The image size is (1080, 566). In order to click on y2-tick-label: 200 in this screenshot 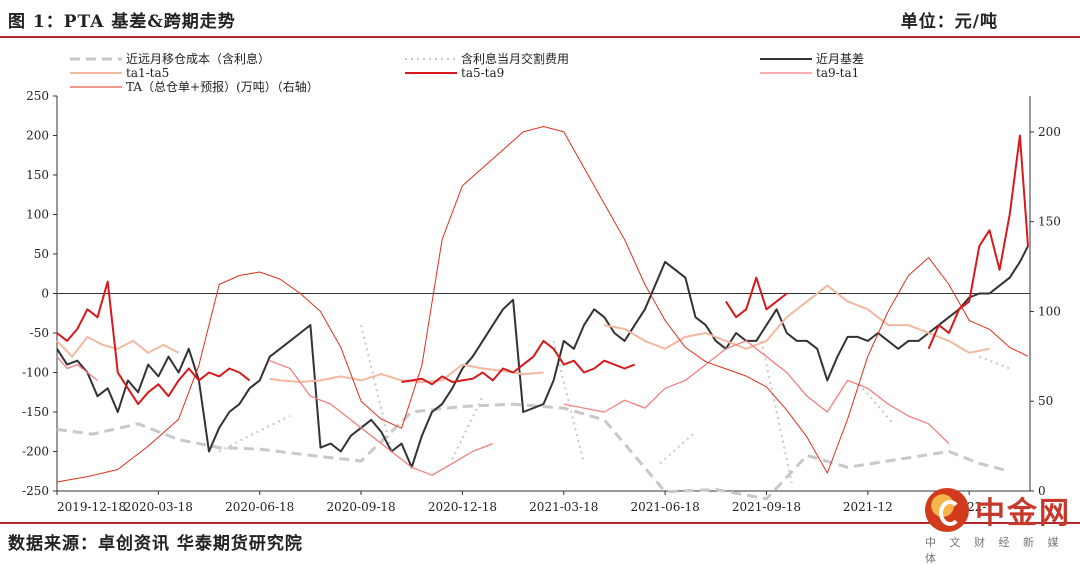, I will do `click(1049, 132)`.